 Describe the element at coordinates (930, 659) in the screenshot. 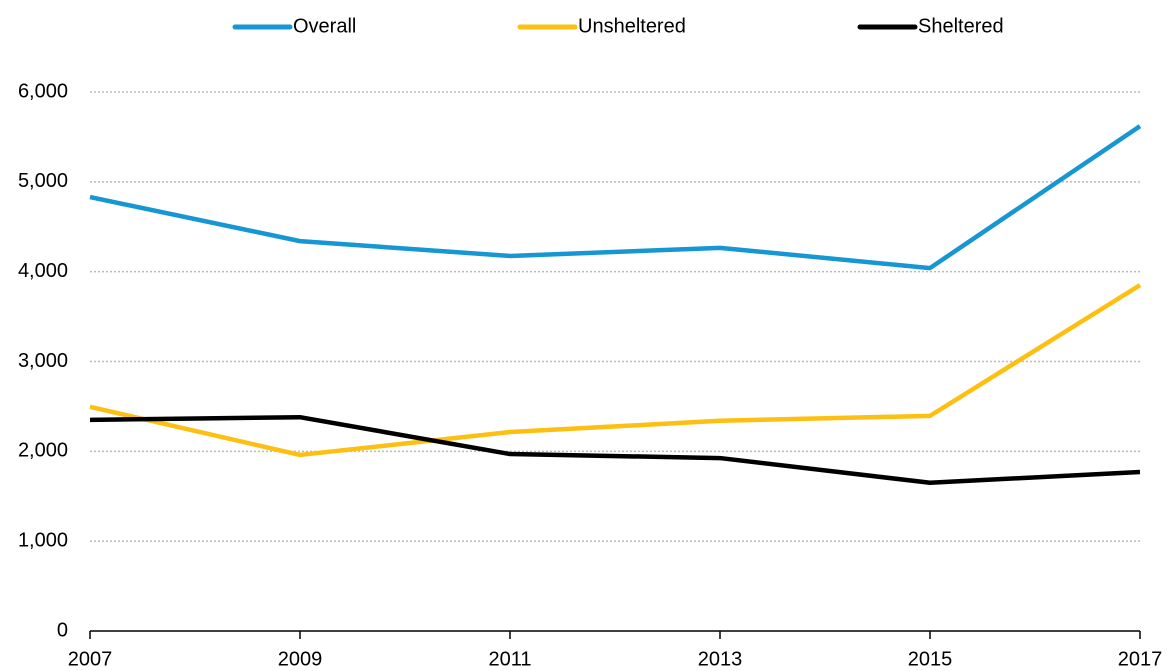

I see `x-tick-label: 2015` at that location.